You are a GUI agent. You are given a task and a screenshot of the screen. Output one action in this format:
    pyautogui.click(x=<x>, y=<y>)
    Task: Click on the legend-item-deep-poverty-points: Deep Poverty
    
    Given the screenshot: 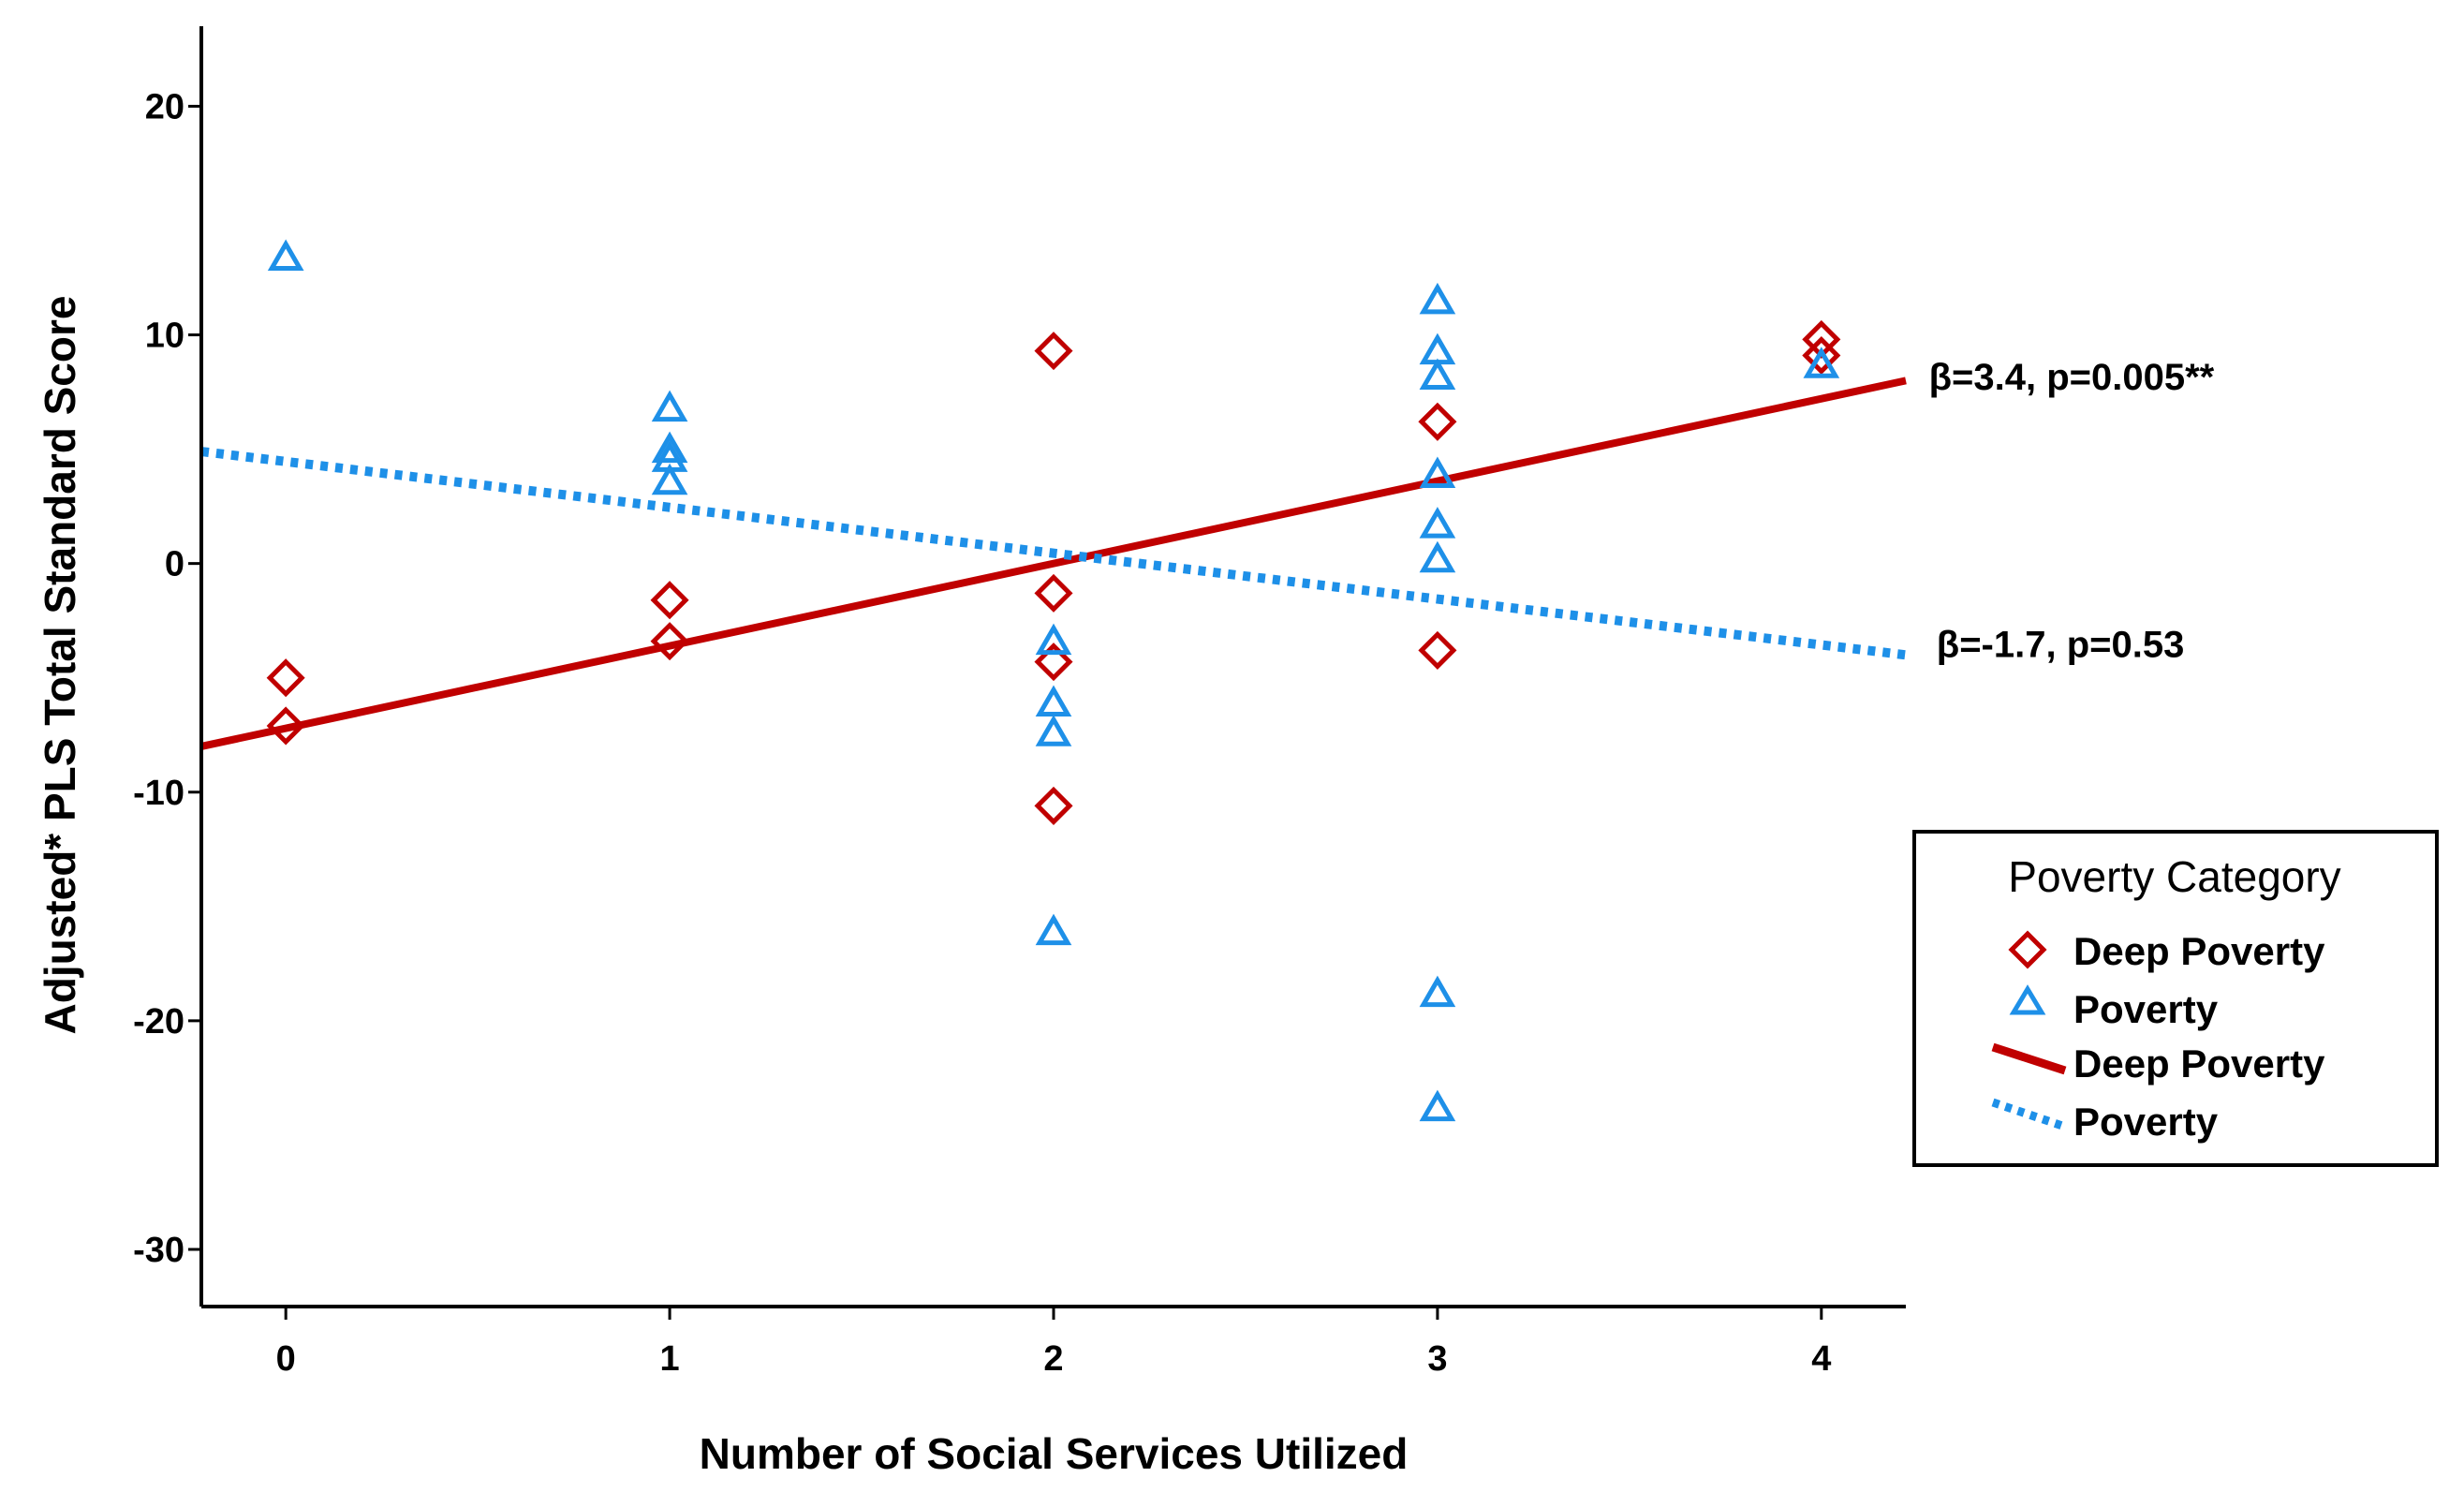 What is the action you would take?
    pyautogui.click(x=2166, y=951)
    